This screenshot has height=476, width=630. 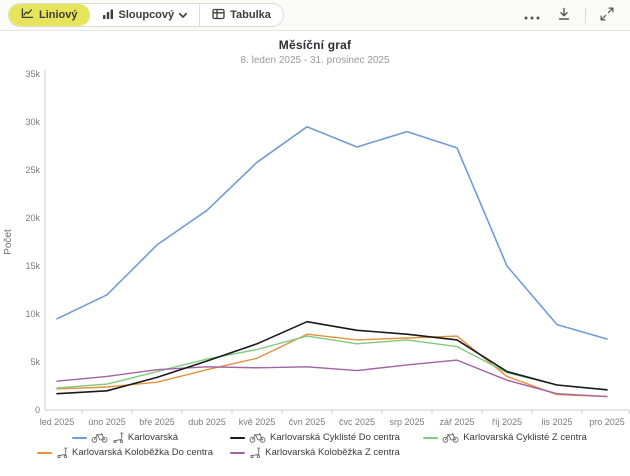 I want to click on fullscreen-button, so click(x=607, y=15).